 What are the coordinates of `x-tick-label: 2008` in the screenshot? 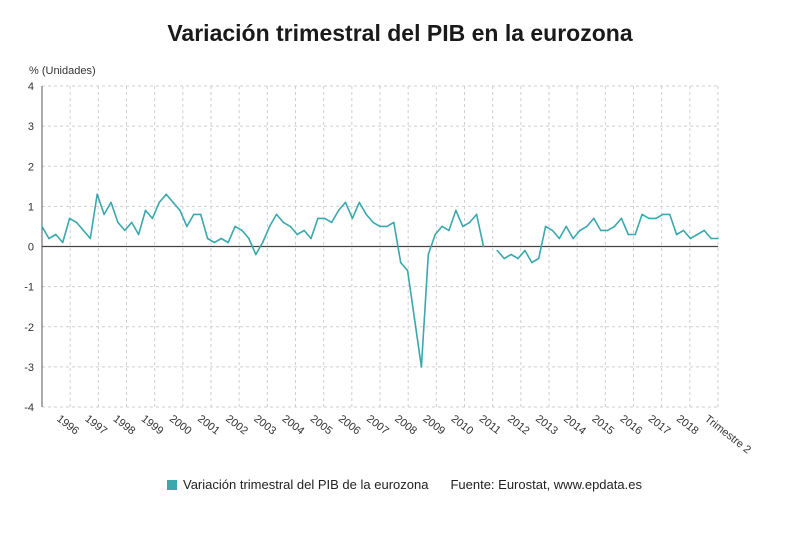 It's located at (405, 425).